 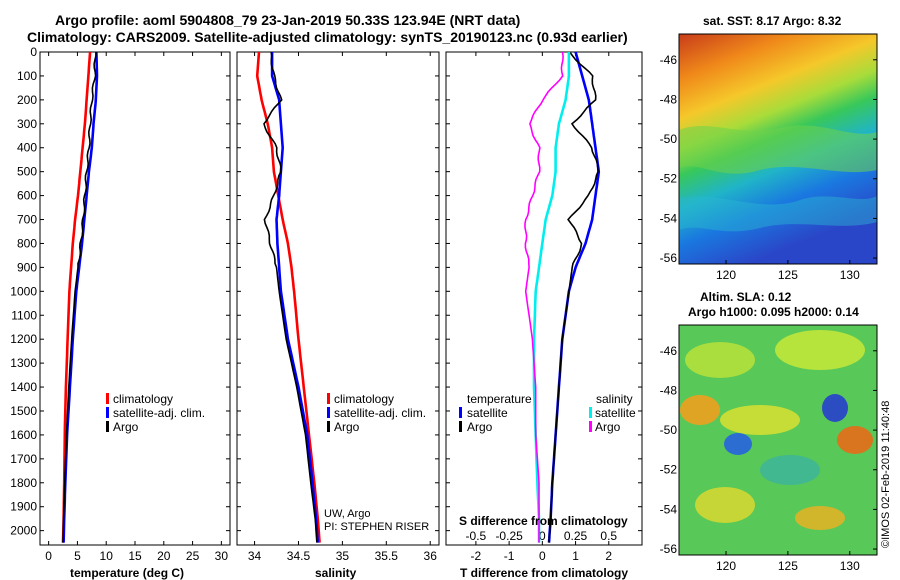 What do you see at coordinates (255, 556) in the screenshot?
I see `x-tick-label: 34` at bounding box center [255, 556].